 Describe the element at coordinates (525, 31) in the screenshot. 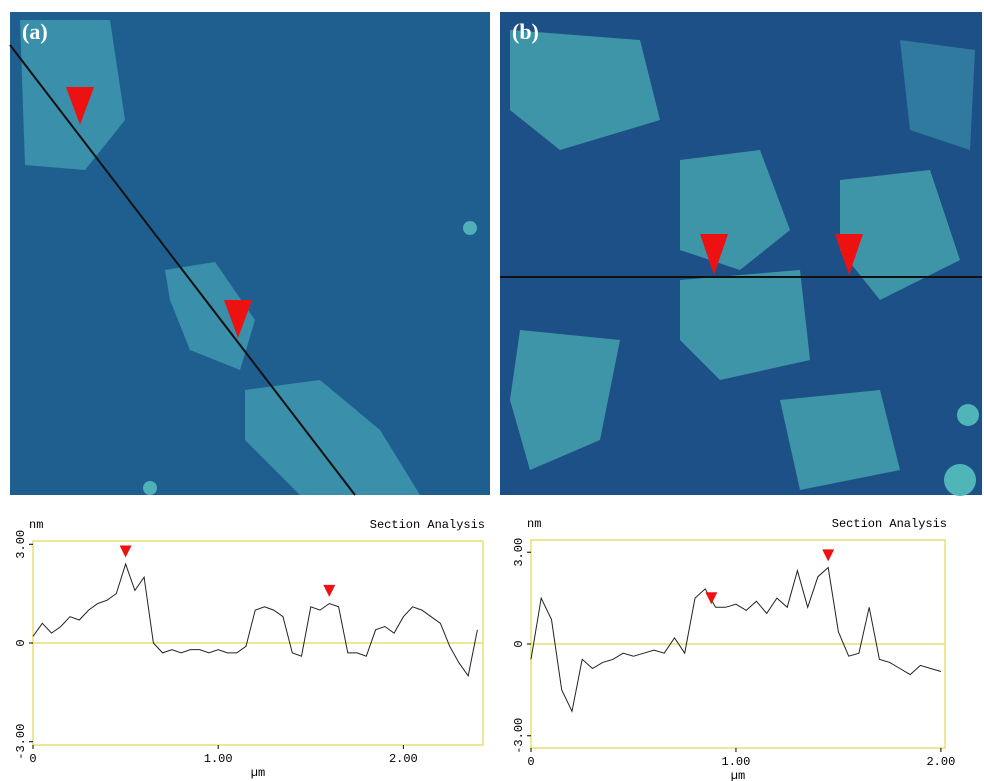

I see `panel-label: (b)` at that location.